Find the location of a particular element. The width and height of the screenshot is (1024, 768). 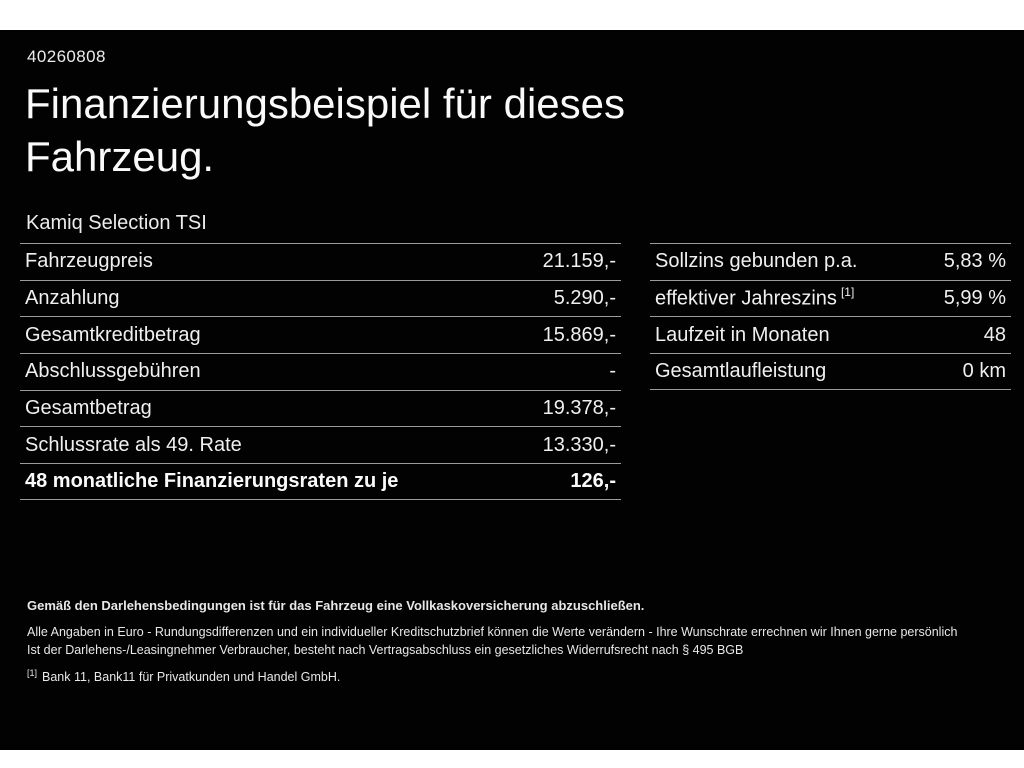

offer-id: 40260808 is located at coordinates (66, 56).